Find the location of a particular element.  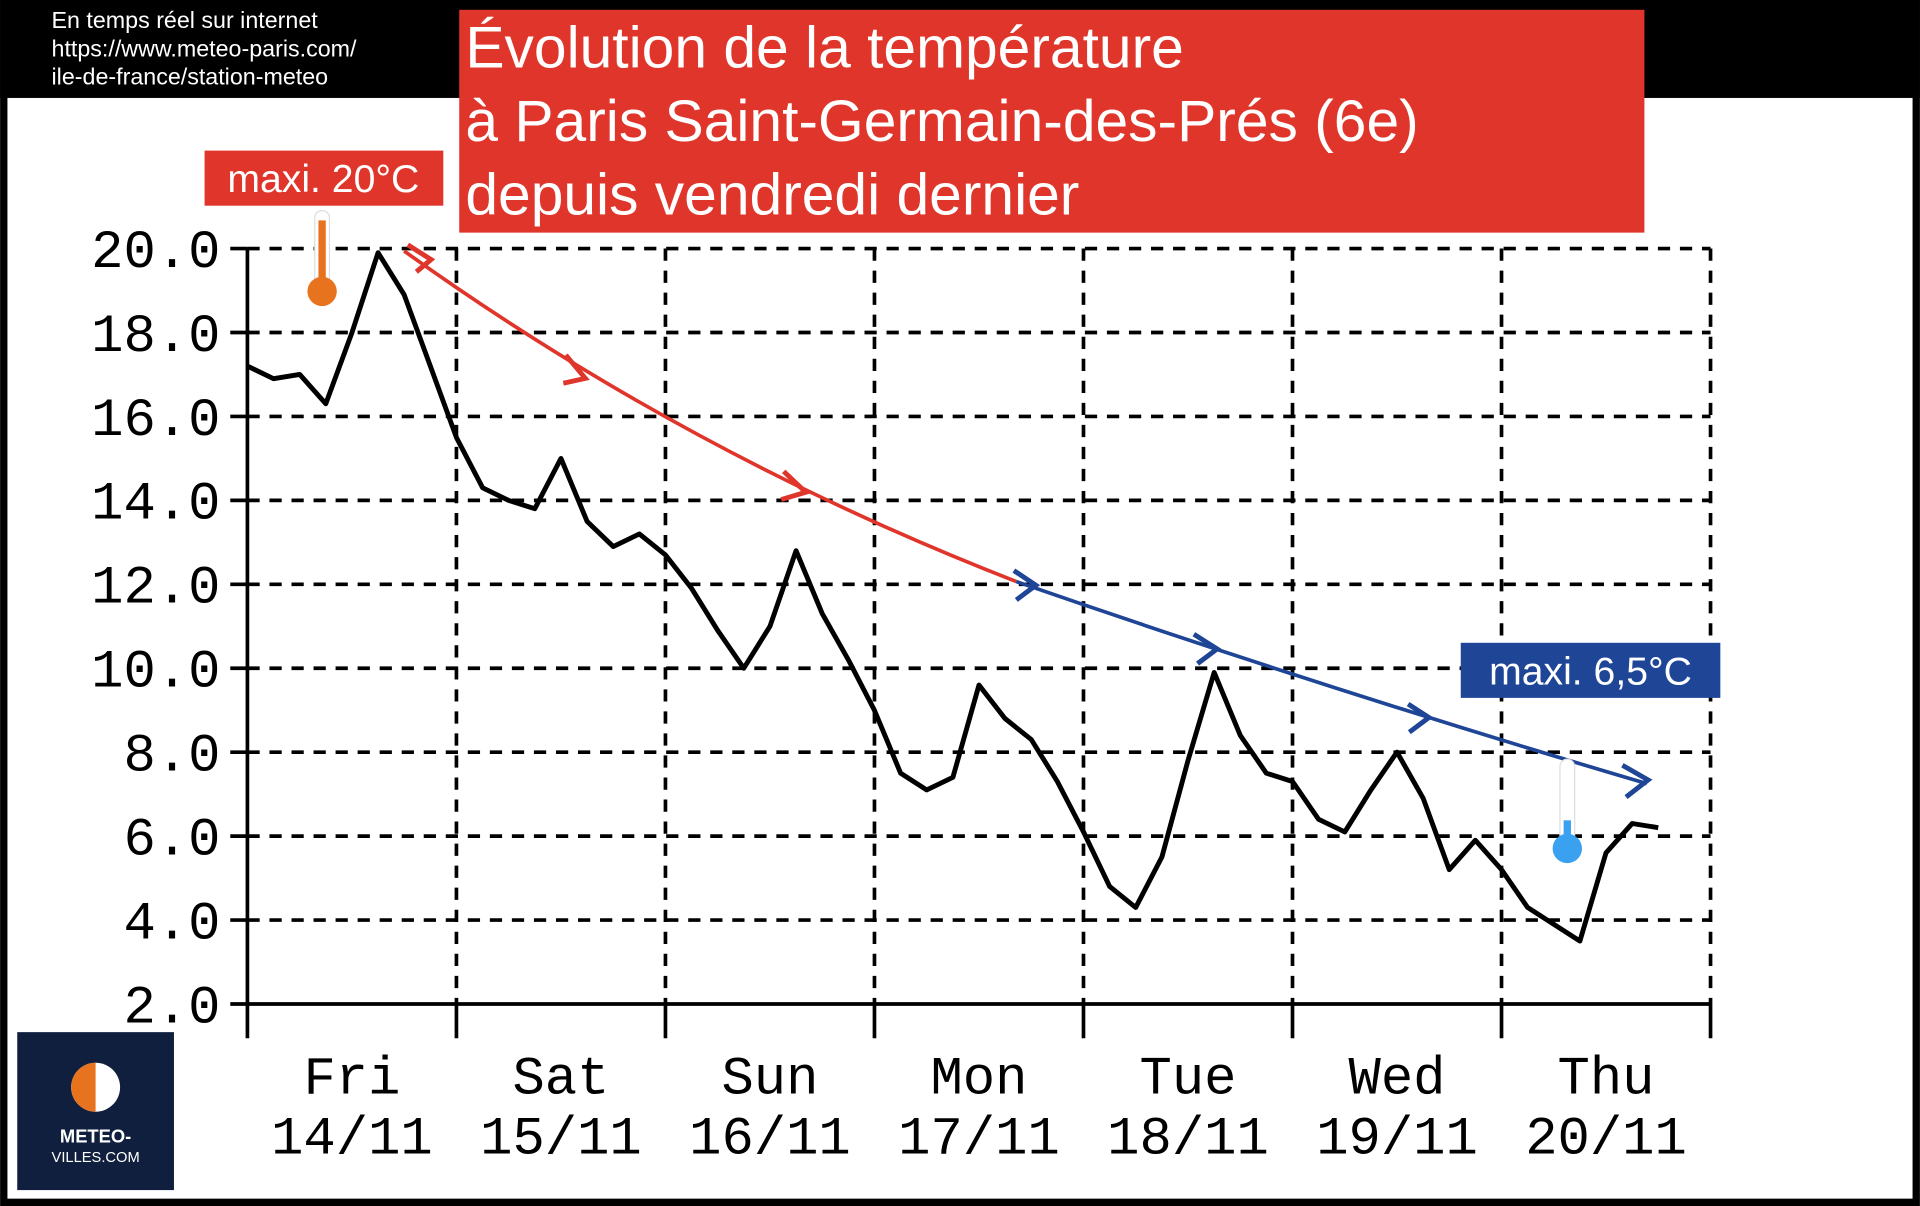

source-line: En temps réel sur internet is located at coordinates (185, 20).